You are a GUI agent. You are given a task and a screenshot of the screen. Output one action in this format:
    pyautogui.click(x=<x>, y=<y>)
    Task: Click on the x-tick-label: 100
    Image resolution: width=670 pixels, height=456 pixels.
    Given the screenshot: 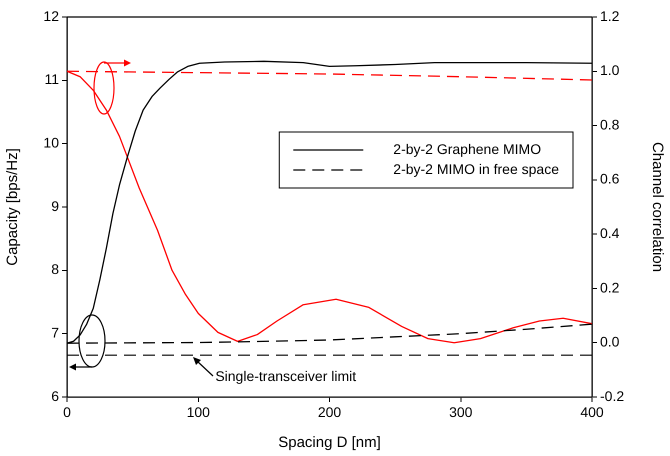 What is the action you would take?
    pyautogui.click(x=198, y=412)
    